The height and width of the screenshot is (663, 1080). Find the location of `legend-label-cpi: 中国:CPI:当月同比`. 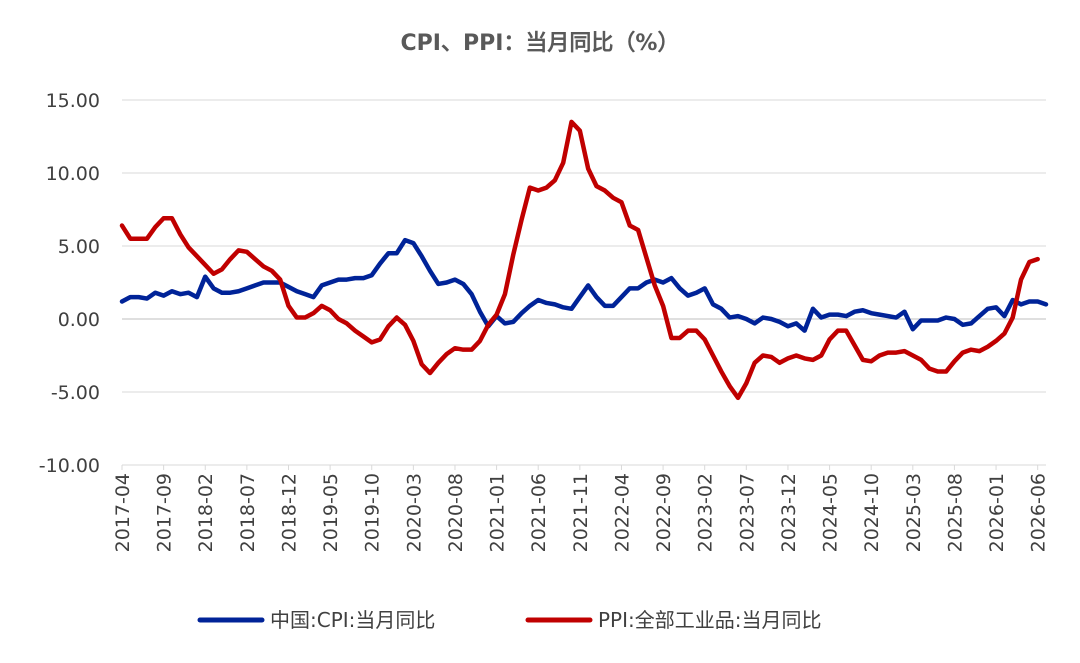

legend-label-cpi: 中国:CPI:当月同比 is located at coordinates (352, 620).